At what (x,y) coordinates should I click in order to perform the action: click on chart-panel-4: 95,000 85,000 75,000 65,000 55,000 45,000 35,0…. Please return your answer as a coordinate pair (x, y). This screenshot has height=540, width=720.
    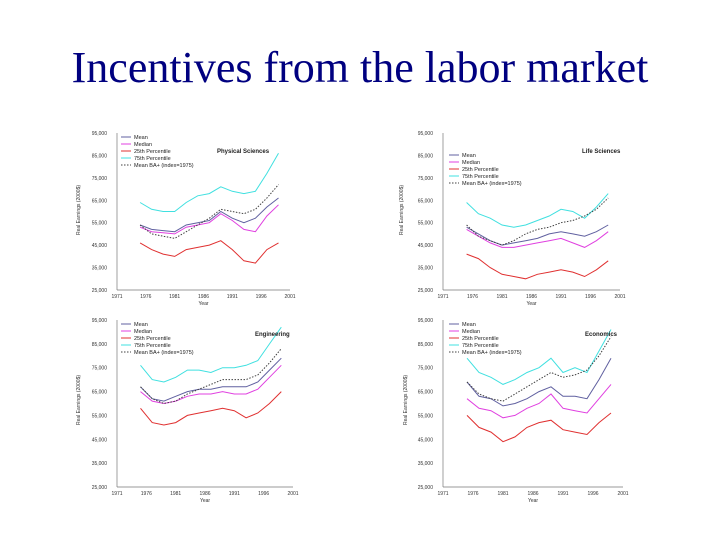
    Looking at the image, I should click on (516, 411).